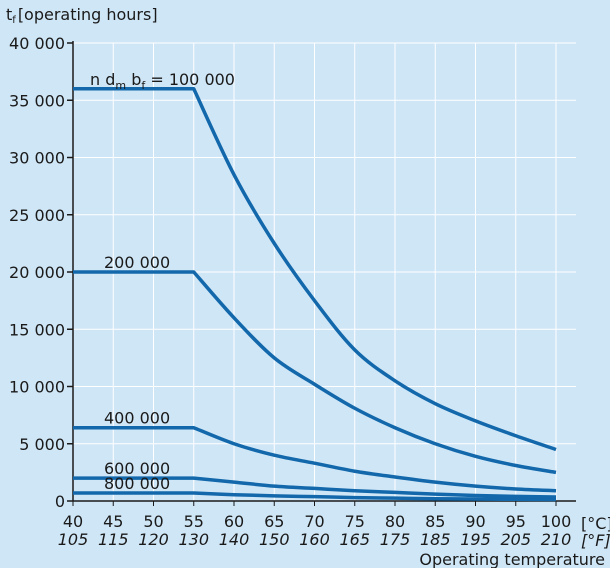 This screenshot has height=568, width=610. I want to click on x-tick-label-fahrenheit: 160, so click(314, 539).